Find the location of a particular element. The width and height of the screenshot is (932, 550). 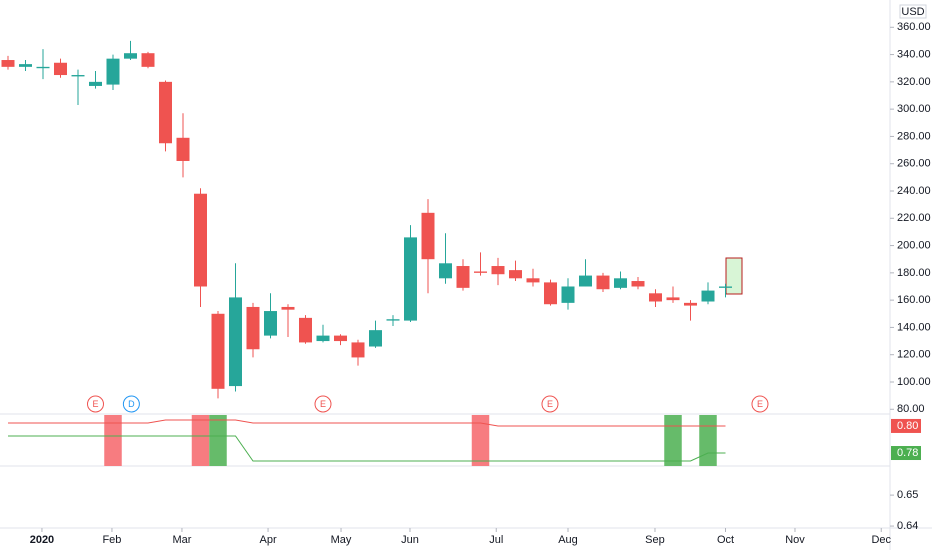

y-tick-label: 280.00 is located at coordinates (914, 136).